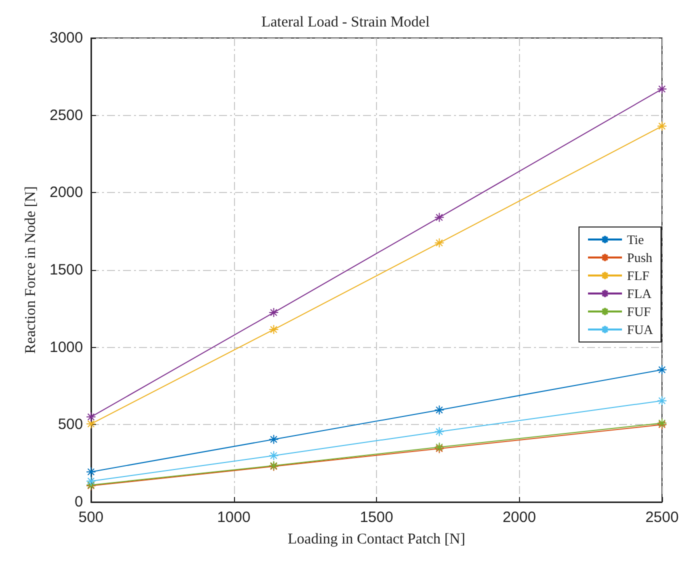 This screenshot has height=569, width=691. I want to click on y-tick-label: 2000, so click(66, 193).